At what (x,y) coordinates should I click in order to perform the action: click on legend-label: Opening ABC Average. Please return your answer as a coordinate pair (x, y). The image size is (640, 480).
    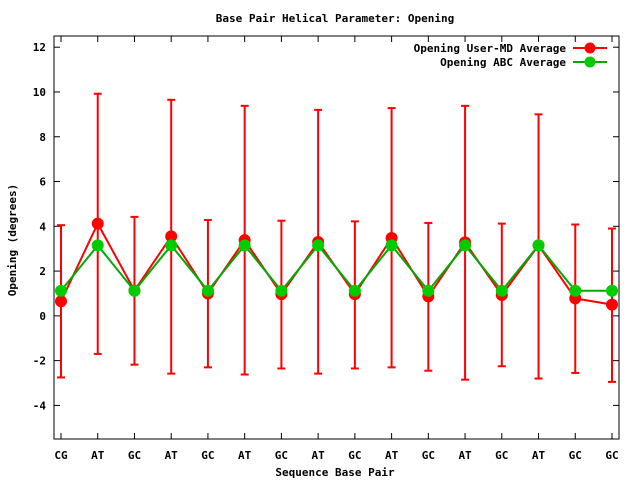
    Looking at the image, I should click on (503, 62).